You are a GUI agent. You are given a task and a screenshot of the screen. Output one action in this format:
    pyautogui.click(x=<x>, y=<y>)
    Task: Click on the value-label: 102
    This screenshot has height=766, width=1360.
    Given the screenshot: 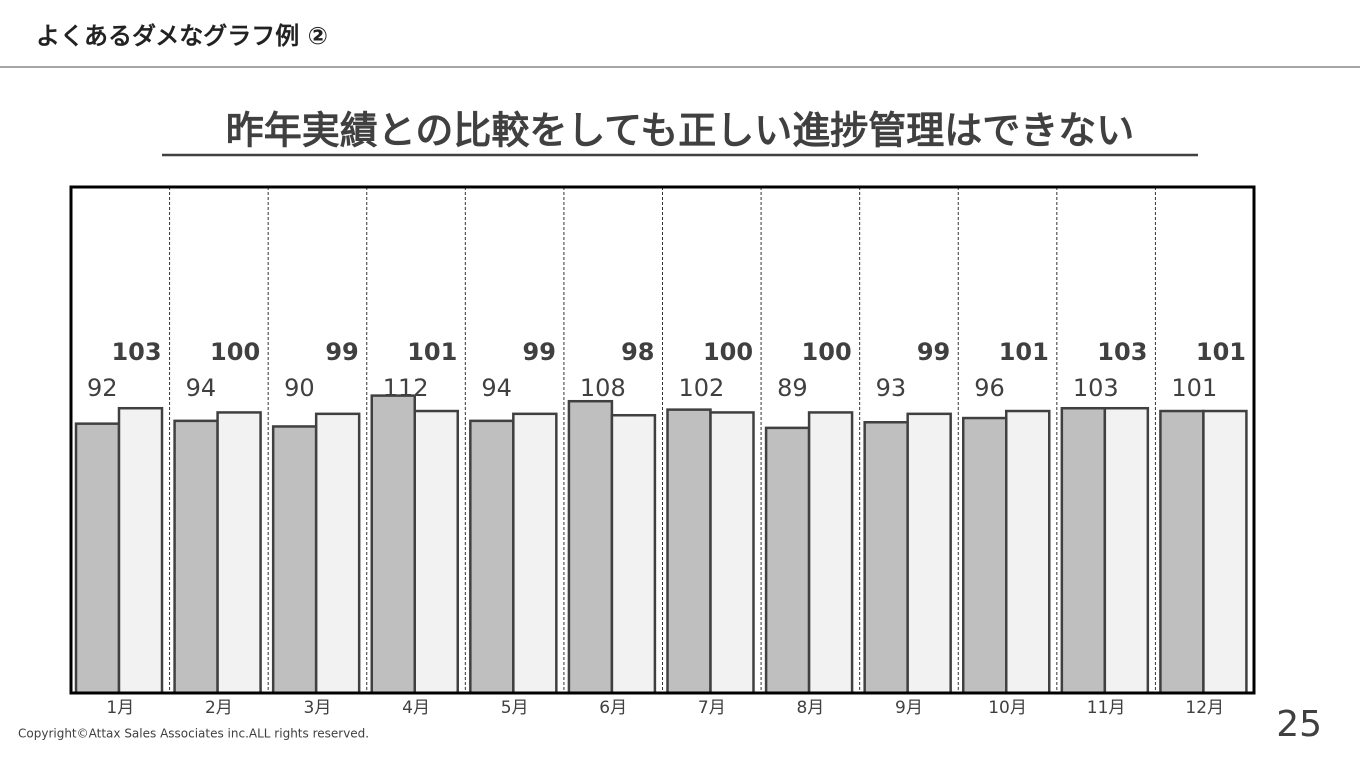 What is the action you would take?
    pyautogui.click(x=702, y=388)
    